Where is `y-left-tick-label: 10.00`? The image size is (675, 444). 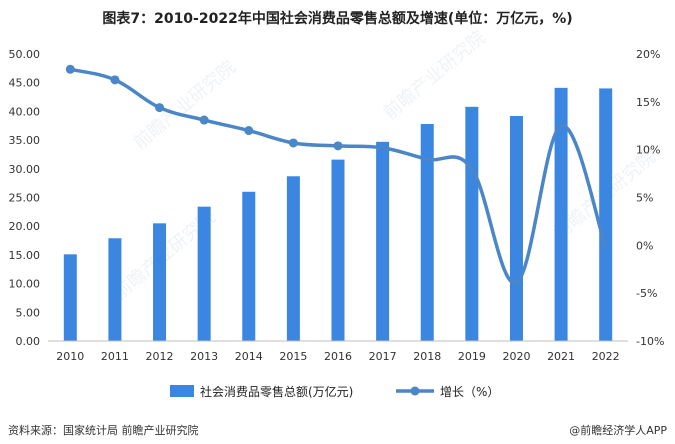 y-left-tick-label: 10.00 is located at coordinates (25, 284).